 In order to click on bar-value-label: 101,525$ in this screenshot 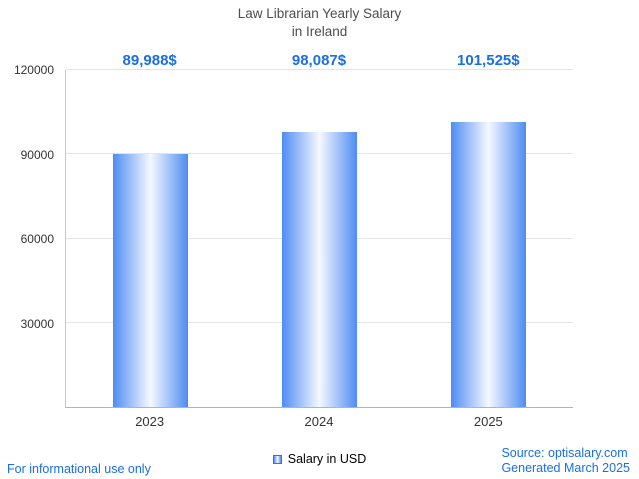, I will do `click(488, 60)`.